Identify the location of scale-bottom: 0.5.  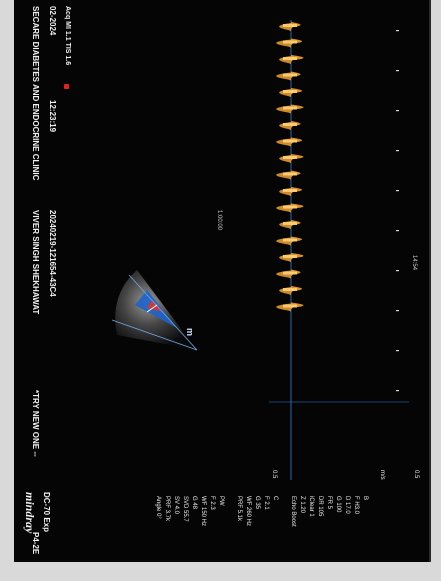
(416, 474).